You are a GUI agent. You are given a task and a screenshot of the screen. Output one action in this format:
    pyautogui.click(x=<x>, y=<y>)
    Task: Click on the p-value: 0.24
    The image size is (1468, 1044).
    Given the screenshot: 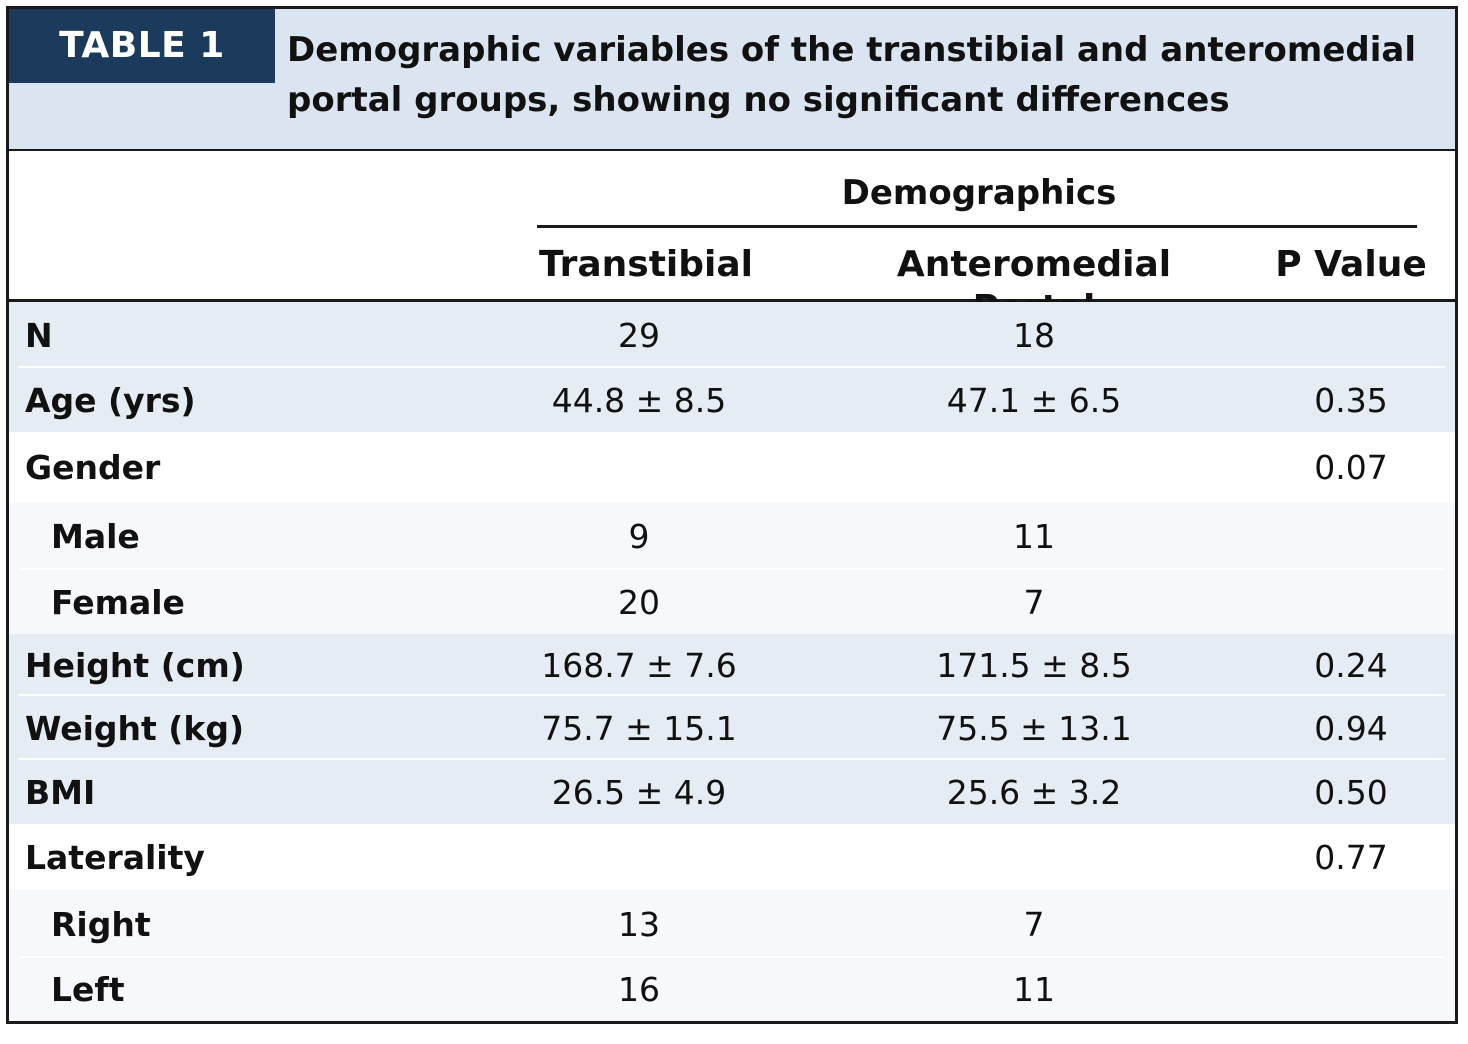 What is the action you would take?
    pyautogui.click(x=1351, y=665)
    